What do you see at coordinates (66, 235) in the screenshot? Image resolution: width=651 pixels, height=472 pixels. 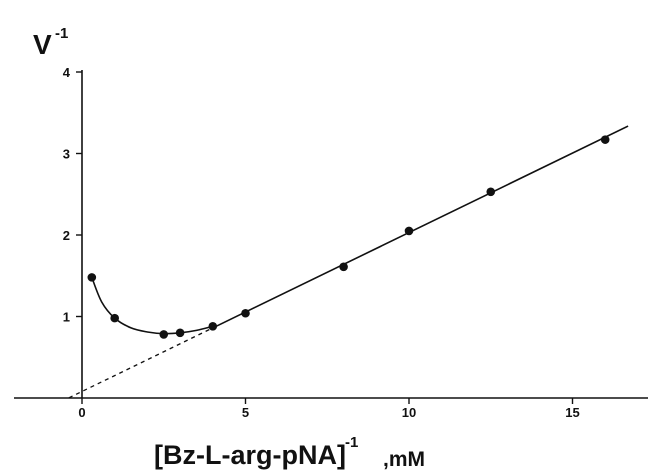 I see `y-tick-label: 2` at bounding box center [66, 235].